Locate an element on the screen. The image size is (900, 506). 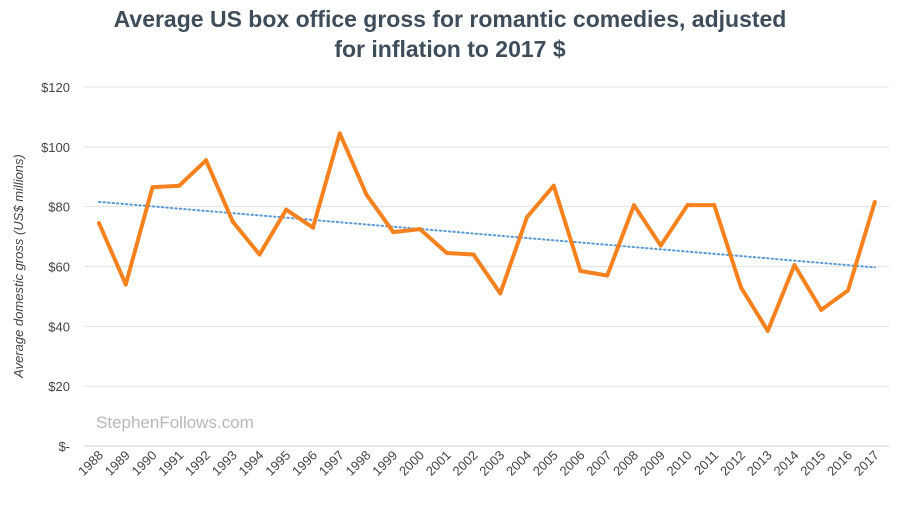
x-tick-label: 2001 is located at coordinates (438, 463).